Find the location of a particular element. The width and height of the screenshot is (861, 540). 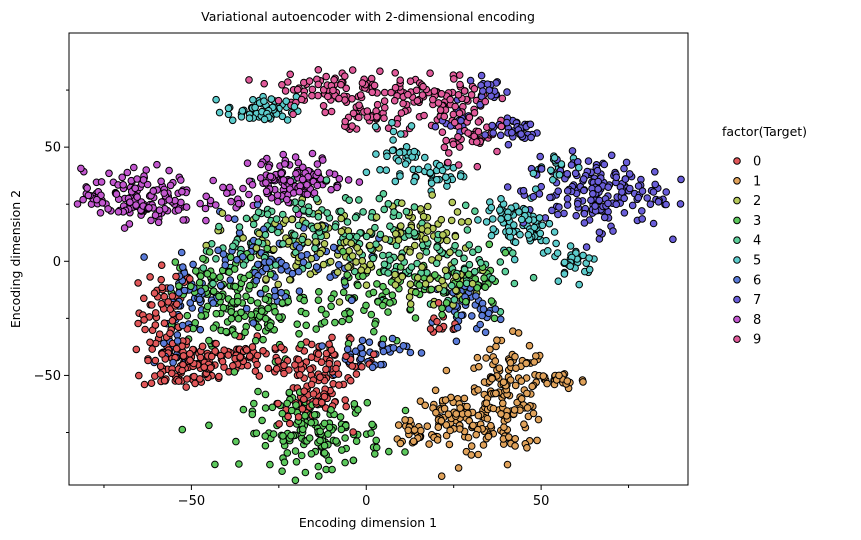

y-tick-label: −50 is located at coordinates (47, 376).